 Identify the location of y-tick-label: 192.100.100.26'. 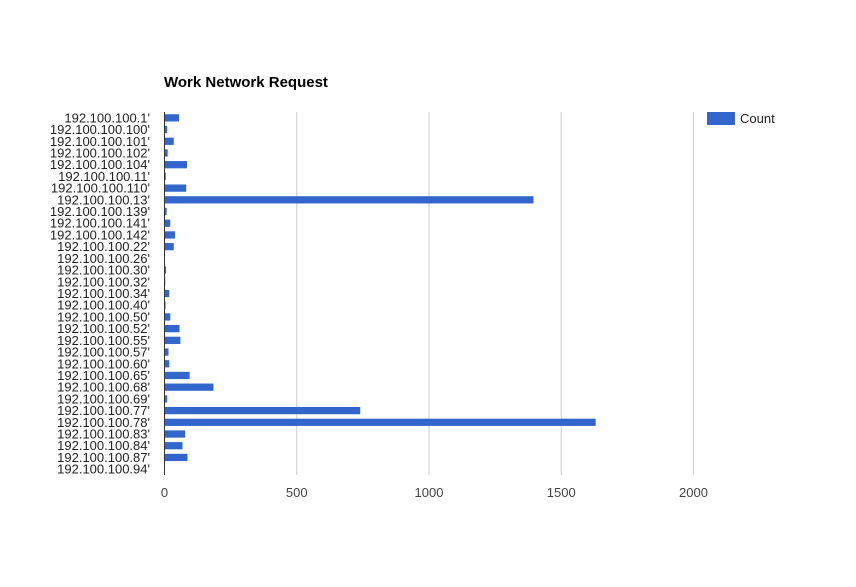
(103, 258).